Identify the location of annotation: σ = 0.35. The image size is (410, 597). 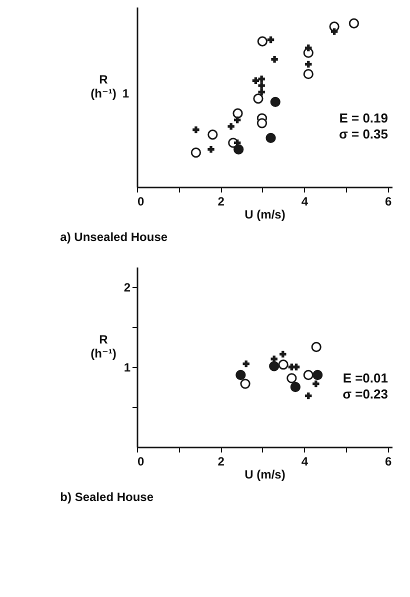
(363, 134).